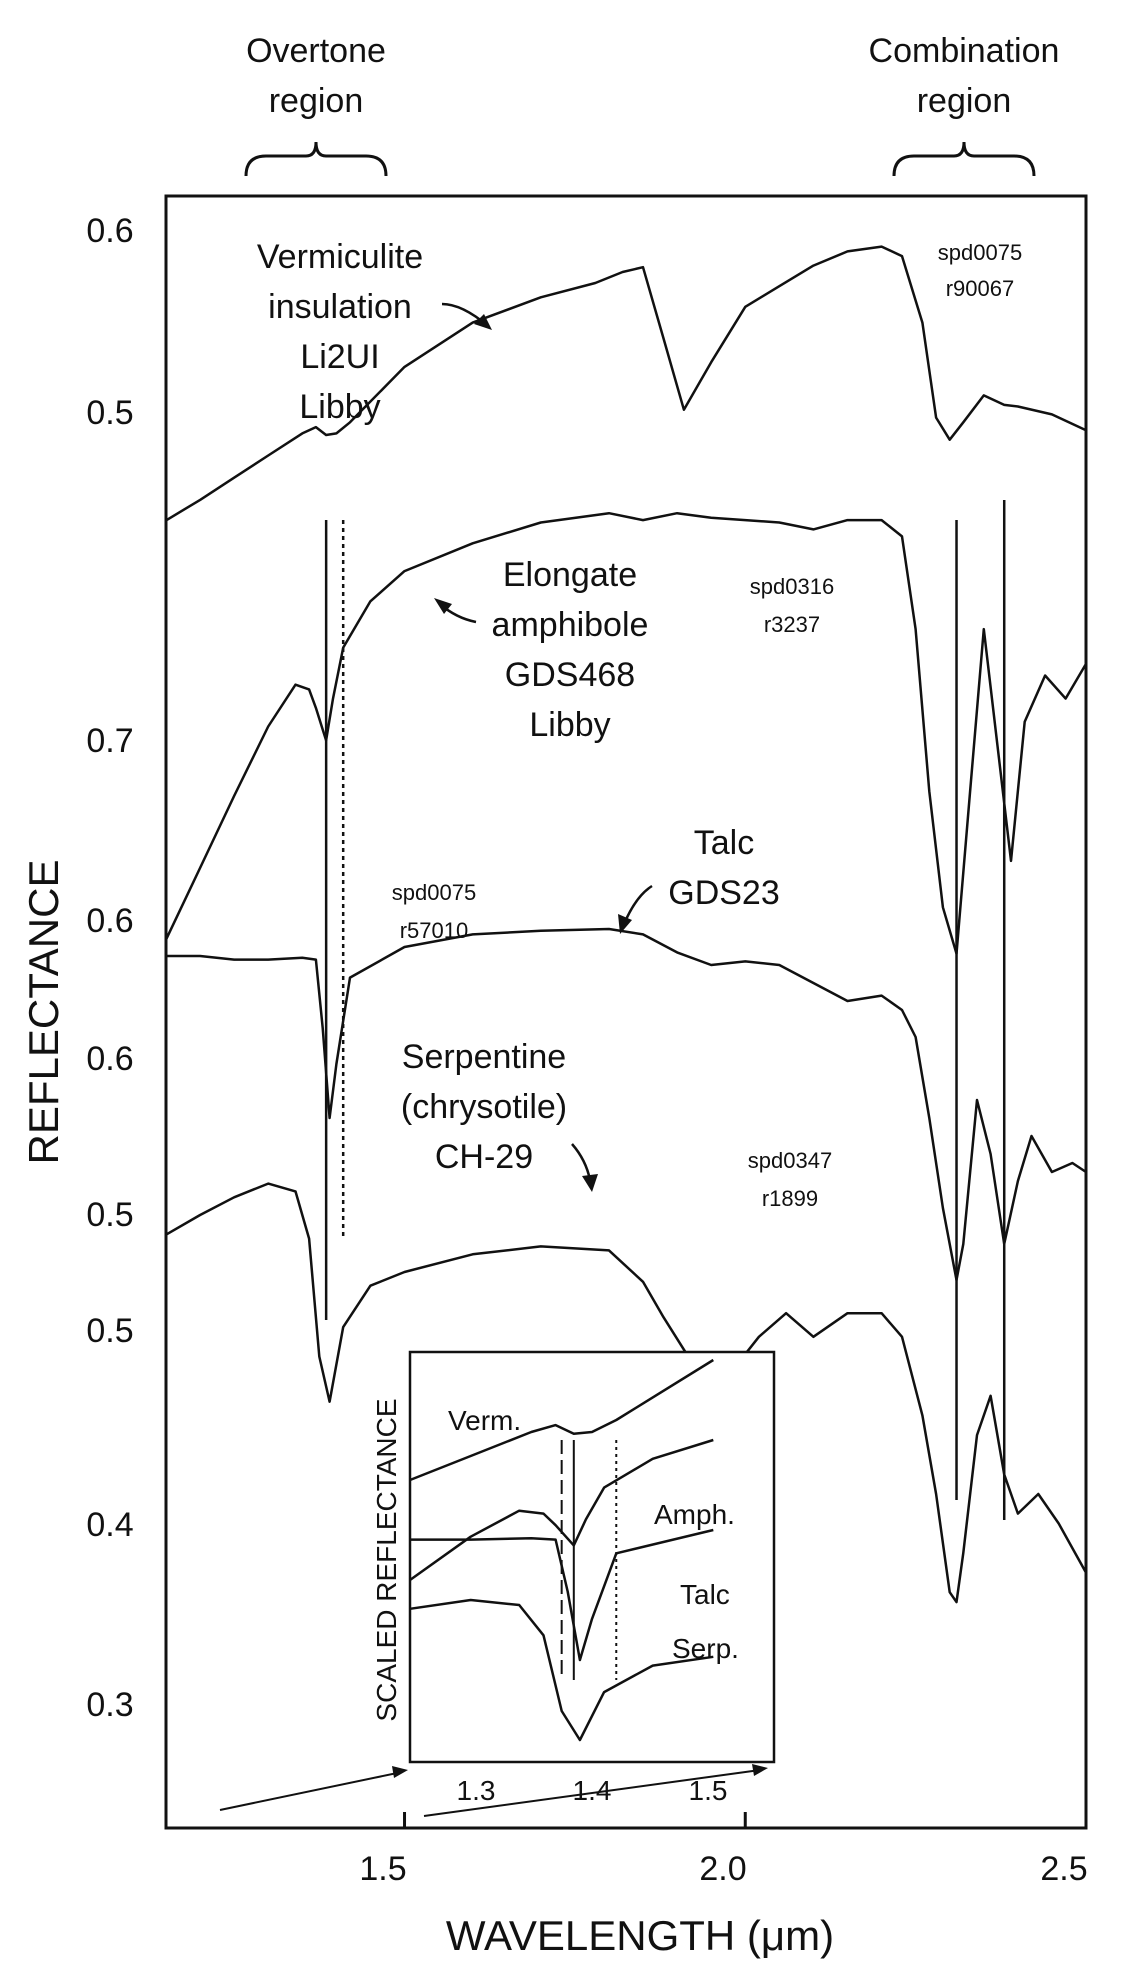  What do you see at coordinates (570, 575) in the screenshot?
I see `amph-label-1: Elongate` at bounding box center [570, 575].